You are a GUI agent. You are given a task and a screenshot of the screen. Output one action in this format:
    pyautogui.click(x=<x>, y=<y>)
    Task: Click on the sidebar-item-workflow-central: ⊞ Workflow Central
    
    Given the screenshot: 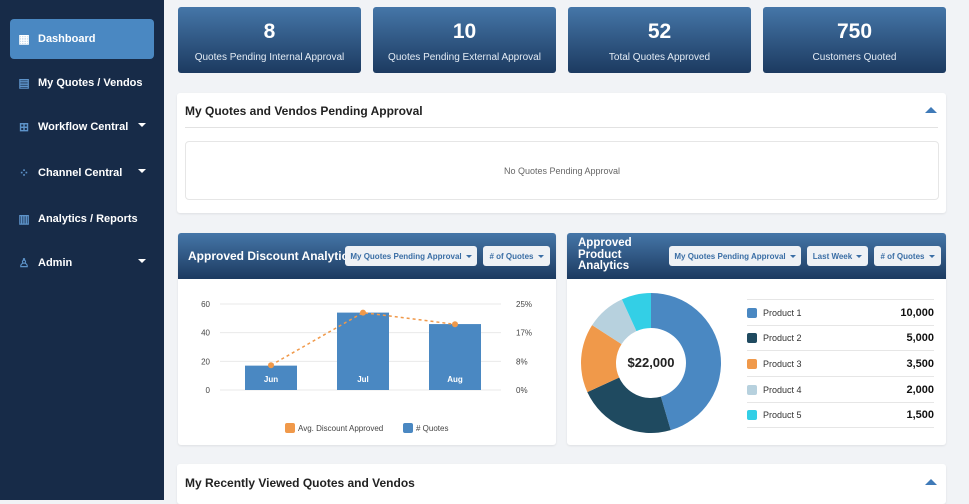 What is the action you would take?
    pyautogui.click(x=82, y=127)
    